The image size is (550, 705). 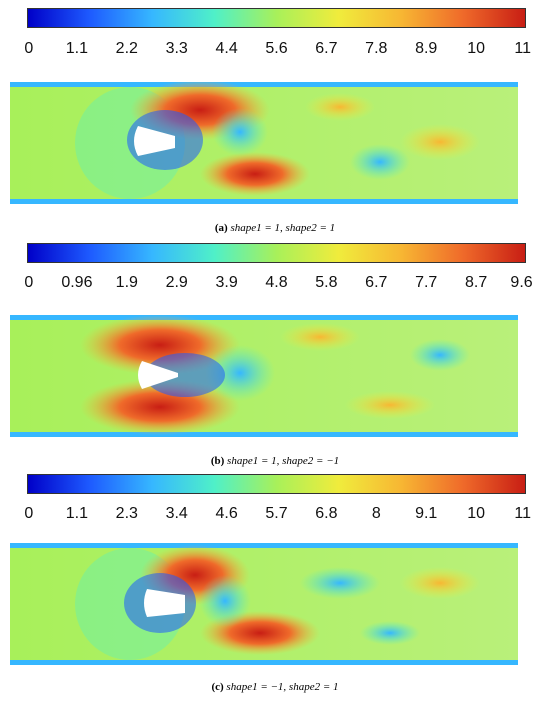 What do you see at coordinates (476, 282) in the screenshot?
I see `colorbar-tick-label: 8.7` at bounding box center [476, 282].